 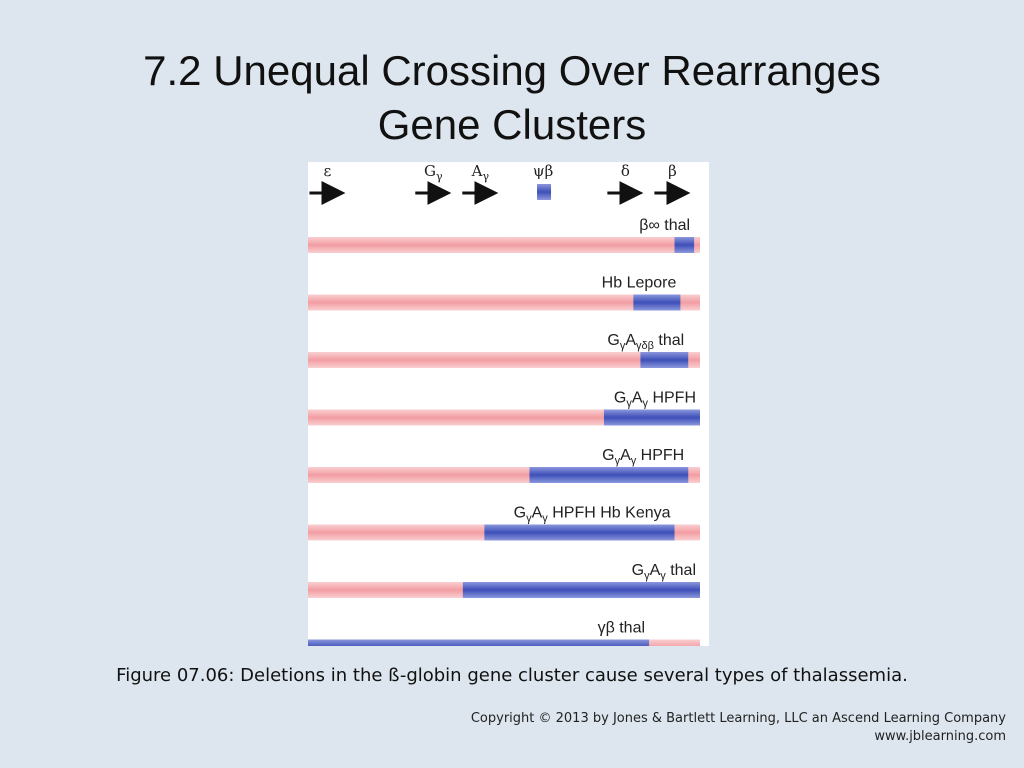 What do you see at coordinates (504, 633) in the screenshot?
I see `deletion-row: γβ thal` at bounding box center [504, 633].